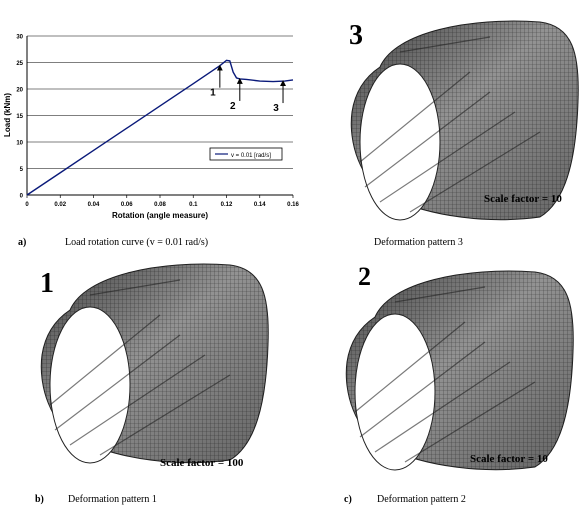 The image size is (586, 513). What do you see at coordinates (202, 463) in the screenshot?
I see `pattern-1-scale-factor: Scale factor = 100` at bounding box center [202, 463].